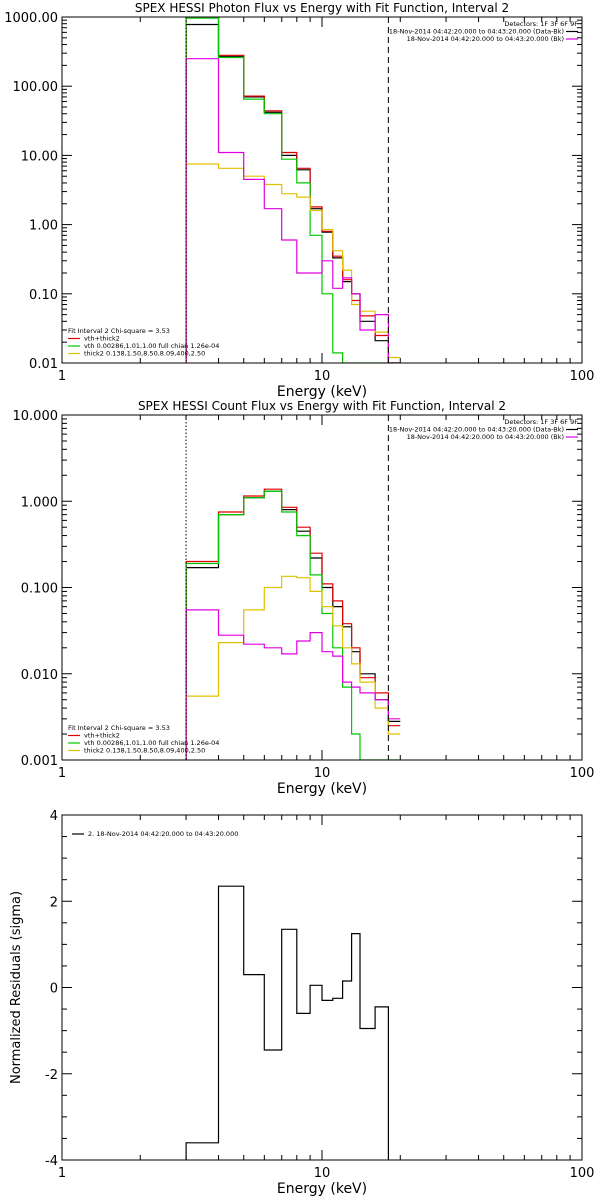  What do you see at coordinates (39, 675) in the screenshot?
I see `y-tick-label: 0.010` at bounding box center [39, 675].